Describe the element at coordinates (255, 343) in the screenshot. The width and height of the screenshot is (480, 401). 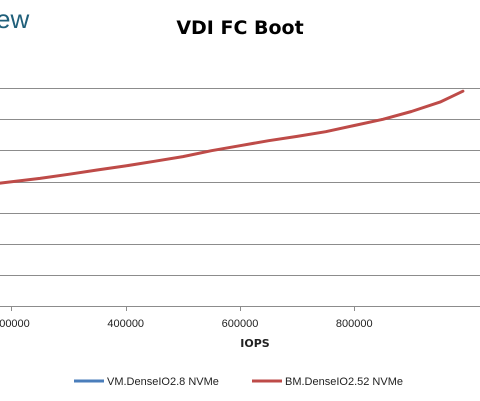
I see `x-axis-label: IOPS` at that location.